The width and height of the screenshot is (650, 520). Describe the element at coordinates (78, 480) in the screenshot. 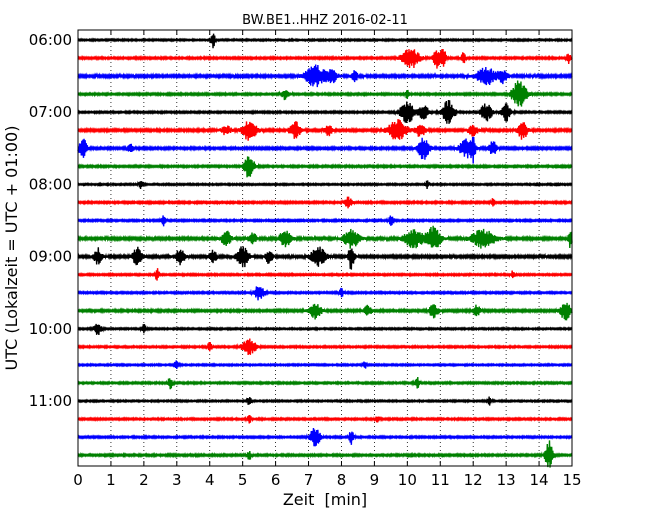

I see `x-tick-label-0: 0` at that location.